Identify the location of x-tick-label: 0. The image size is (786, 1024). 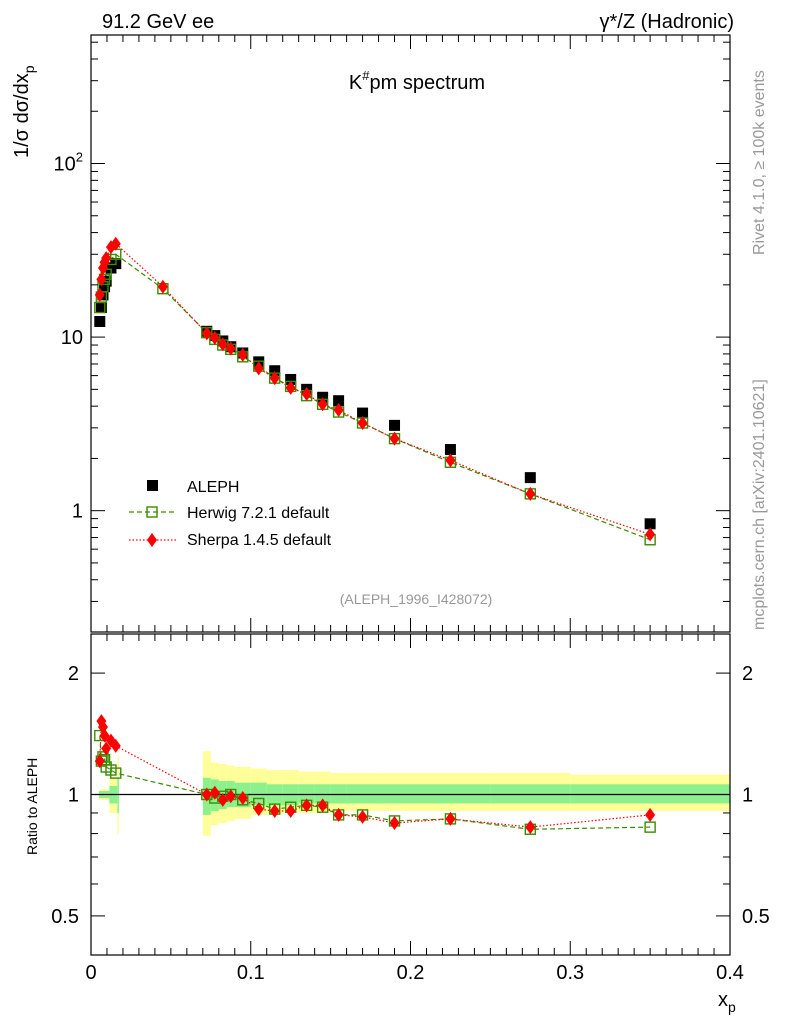
(90, 973).